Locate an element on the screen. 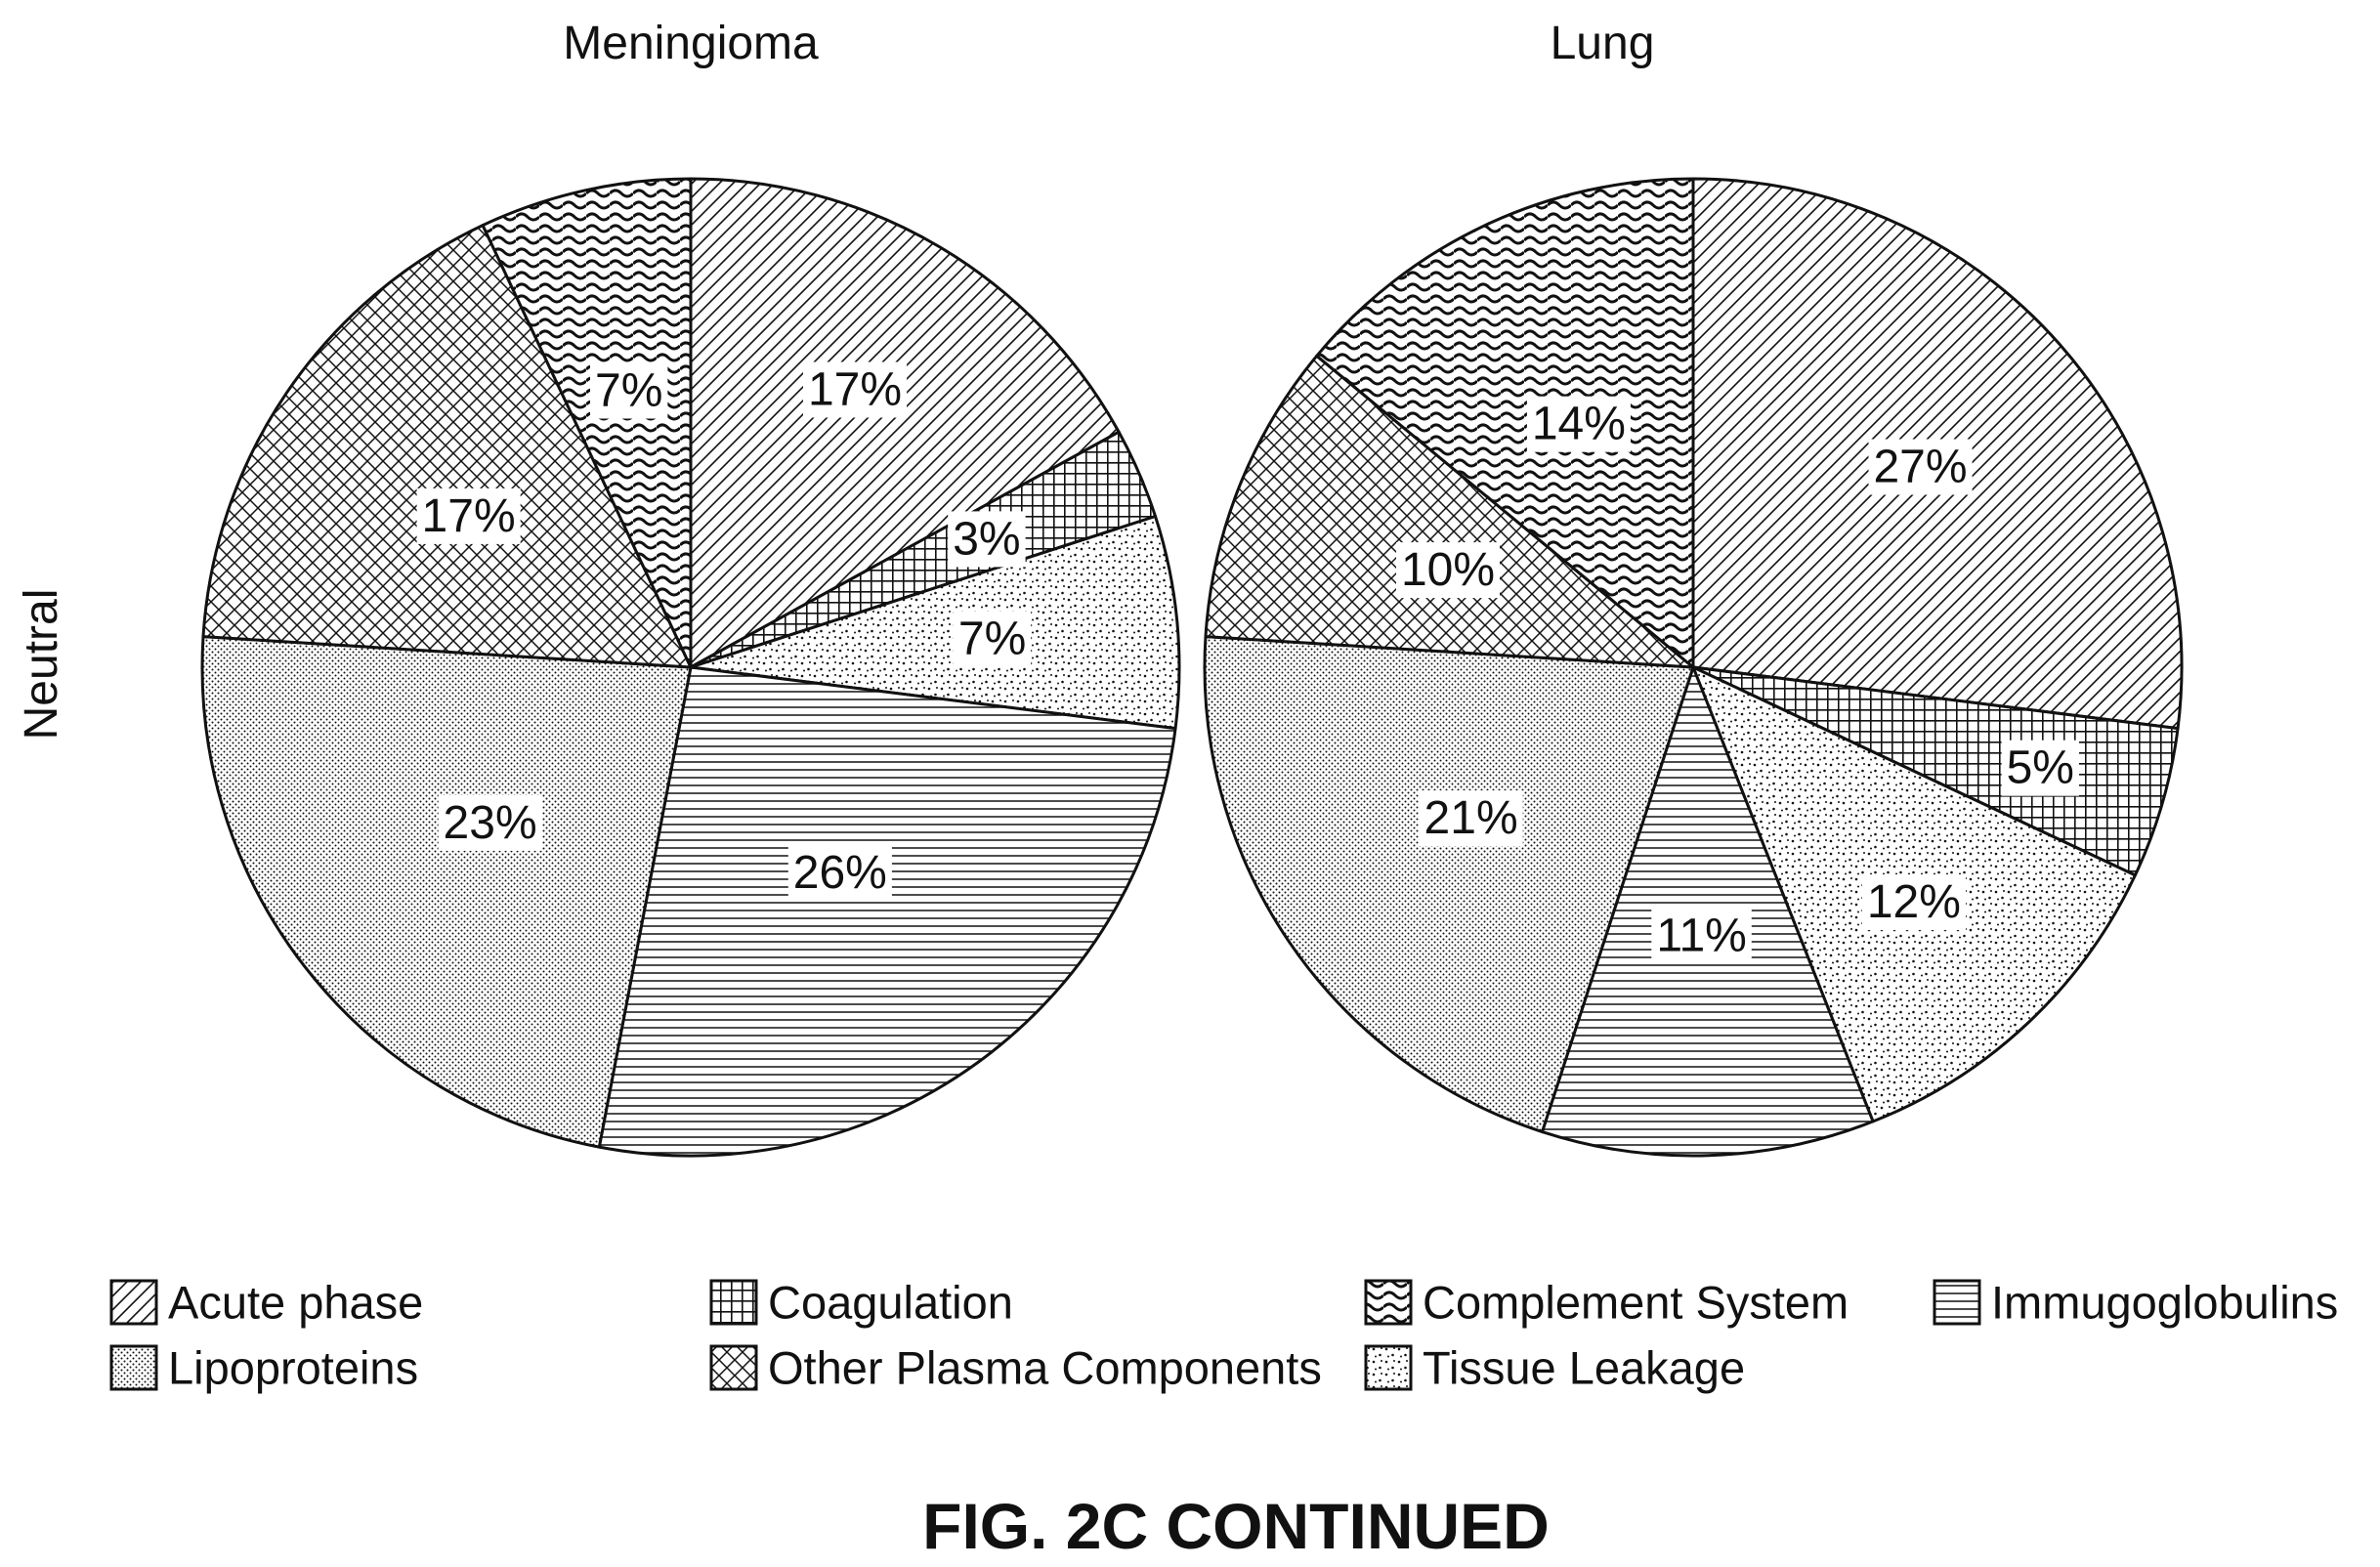 Image resolution: width=2380 pixels, height=1567 pixels. slice-label-text: 3% is located at coordinates (986, 539).